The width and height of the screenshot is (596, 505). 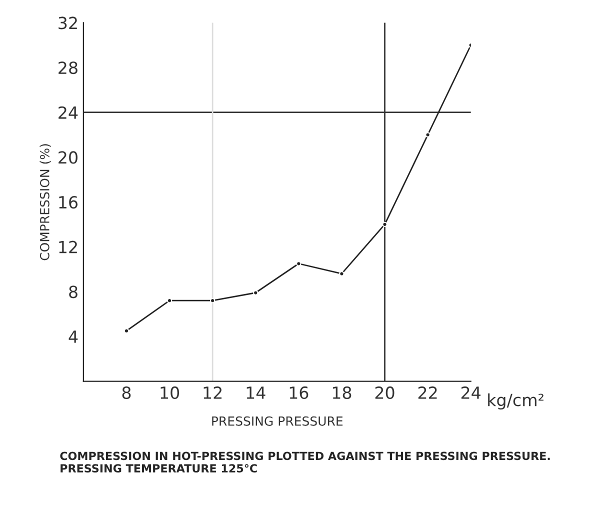 What do you see at coordinates (68, 68) in the screenshot?
I see `y-tick-label: 28` at bounding box center [68, 68].